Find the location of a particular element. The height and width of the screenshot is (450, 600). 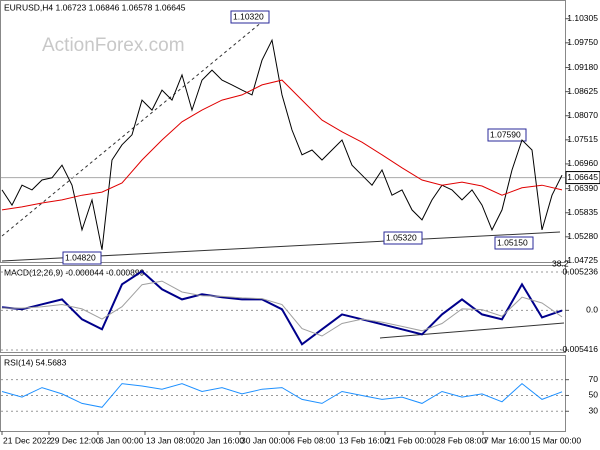

current-price-box is located at coordinates (582, 178).